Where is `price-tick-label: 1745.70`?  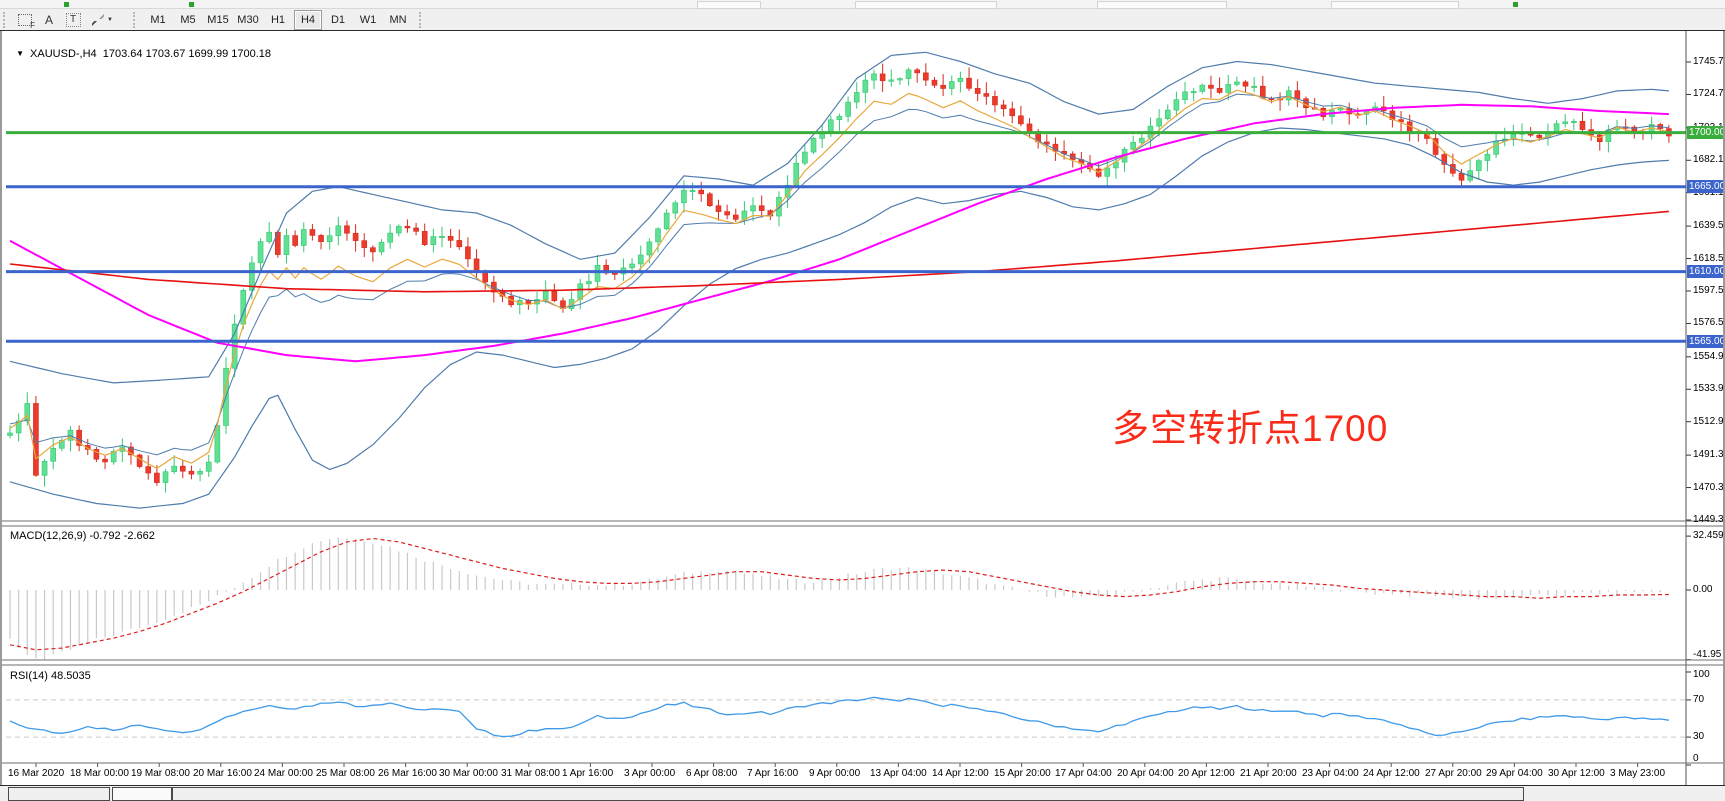
price-tick-label: 1745.70 is located at coordinates (1709, 61).